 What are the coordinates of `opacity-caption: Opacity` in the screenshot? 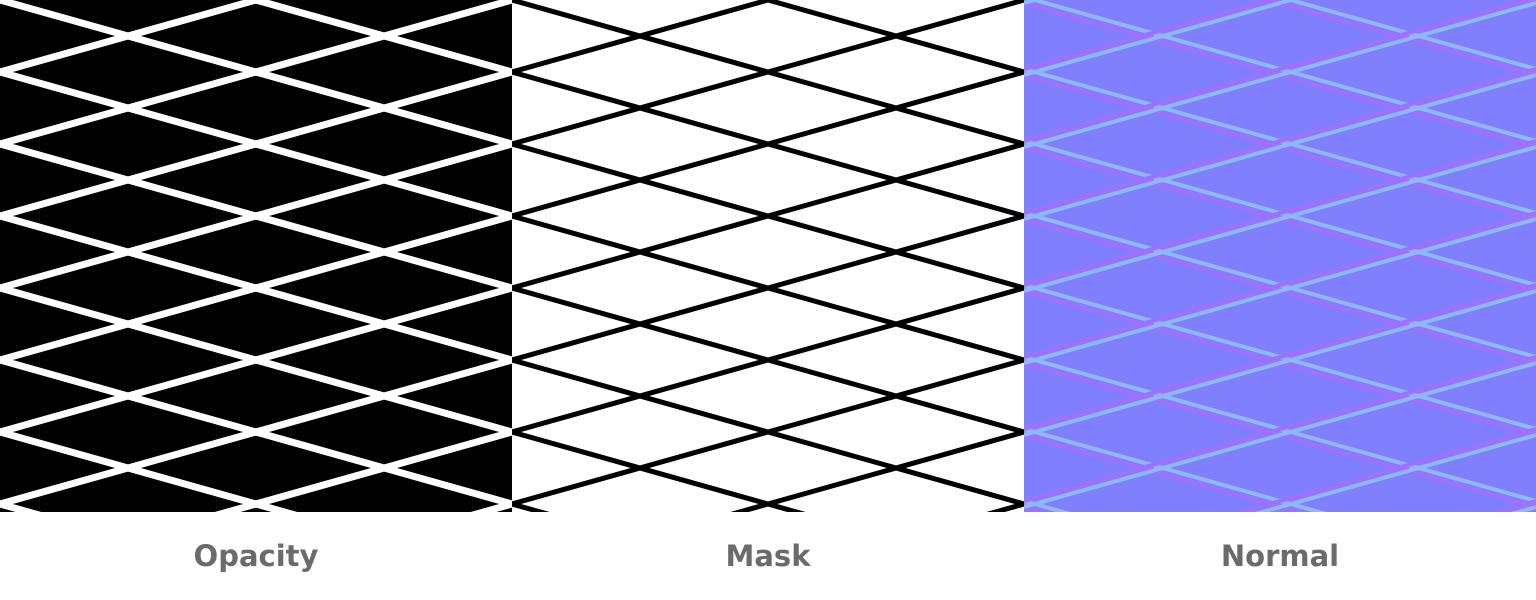 It's located at (256, 556).